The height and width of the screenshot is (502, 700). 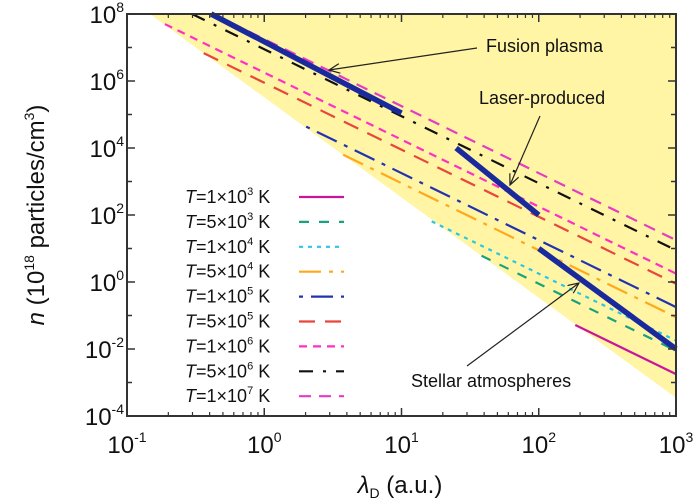 What do you see at coordinates (29, 116) in the screenshot?
I see `y-label-sup: 3` at bounding box center [29, 116].